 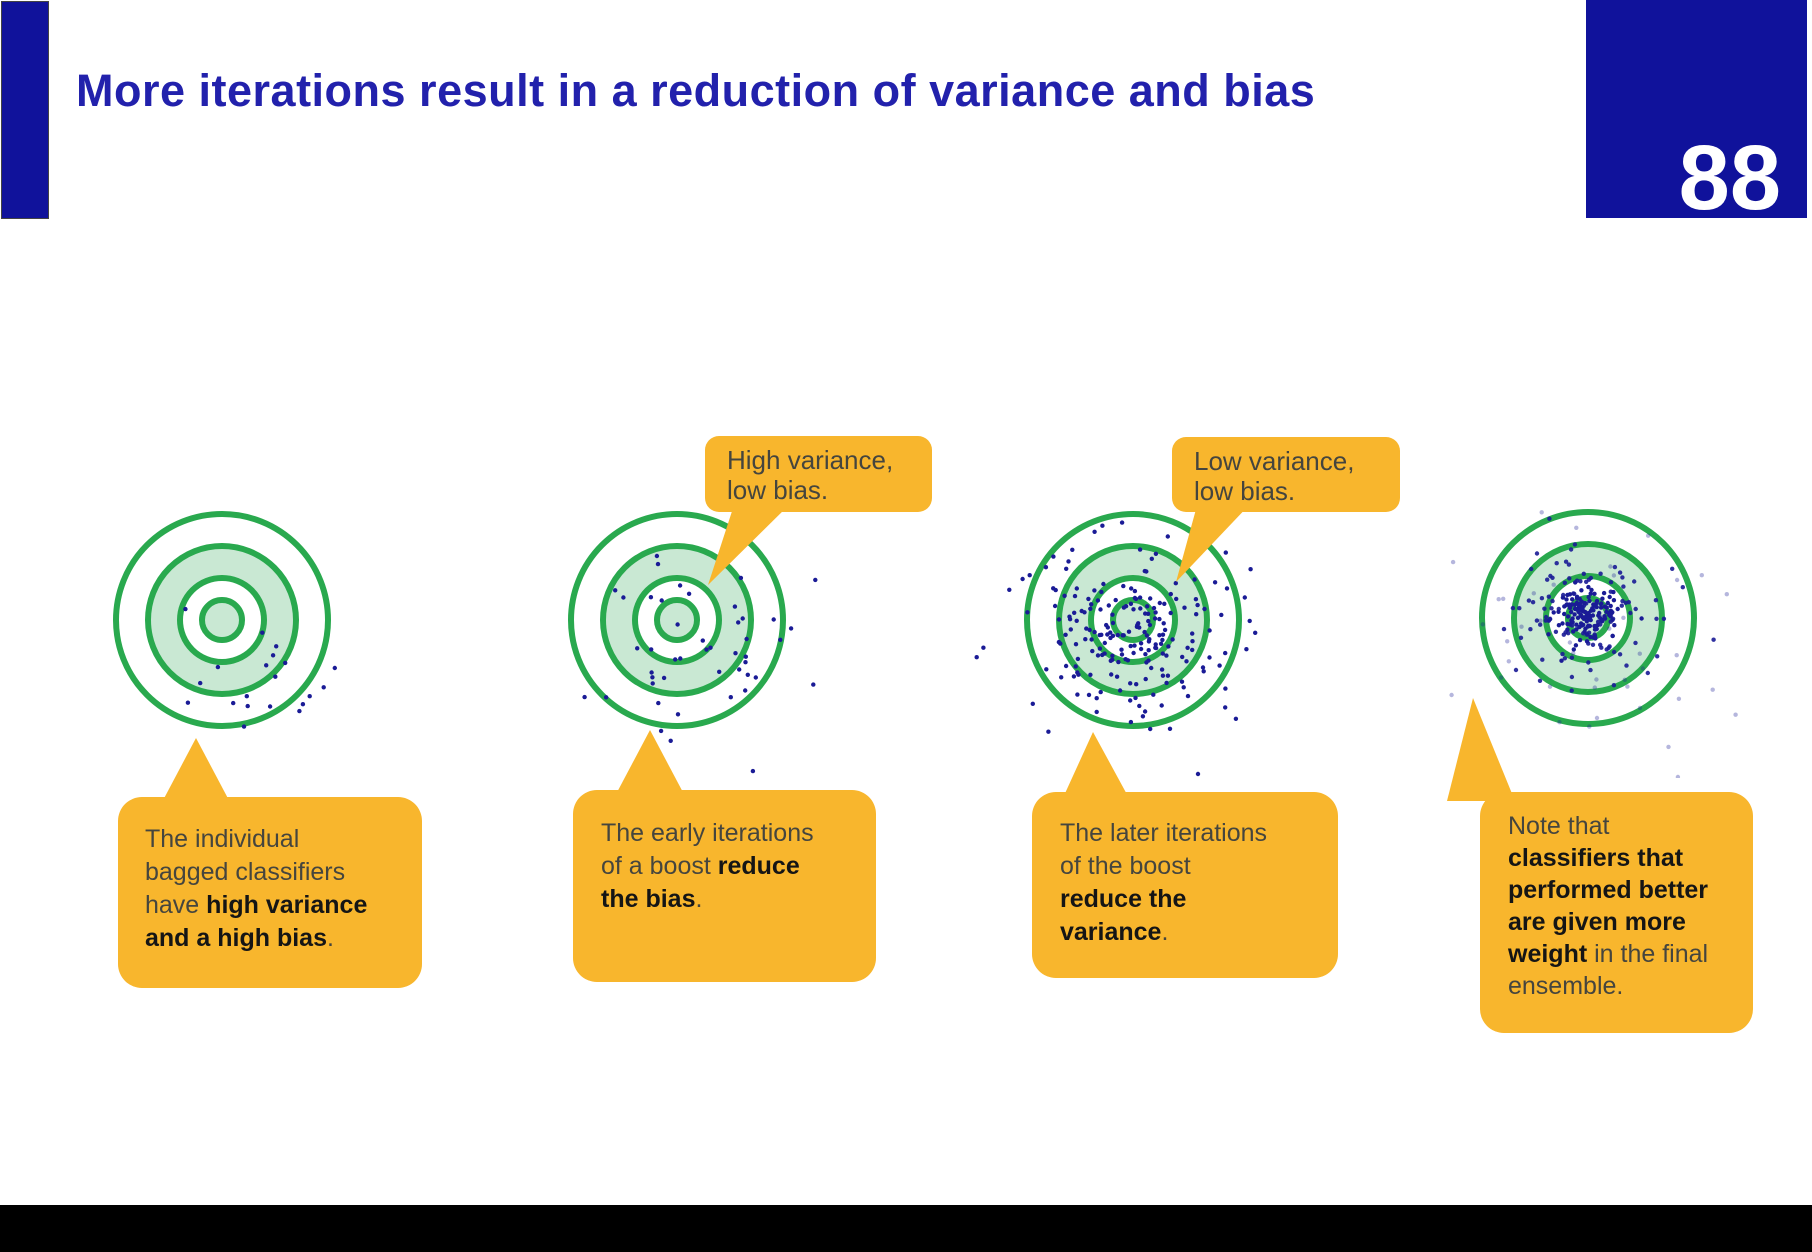 What do you see at coordinates (222, 839) in the screenshot?
I see `callout-text-line: The individual` at bounding box center [222, 839].